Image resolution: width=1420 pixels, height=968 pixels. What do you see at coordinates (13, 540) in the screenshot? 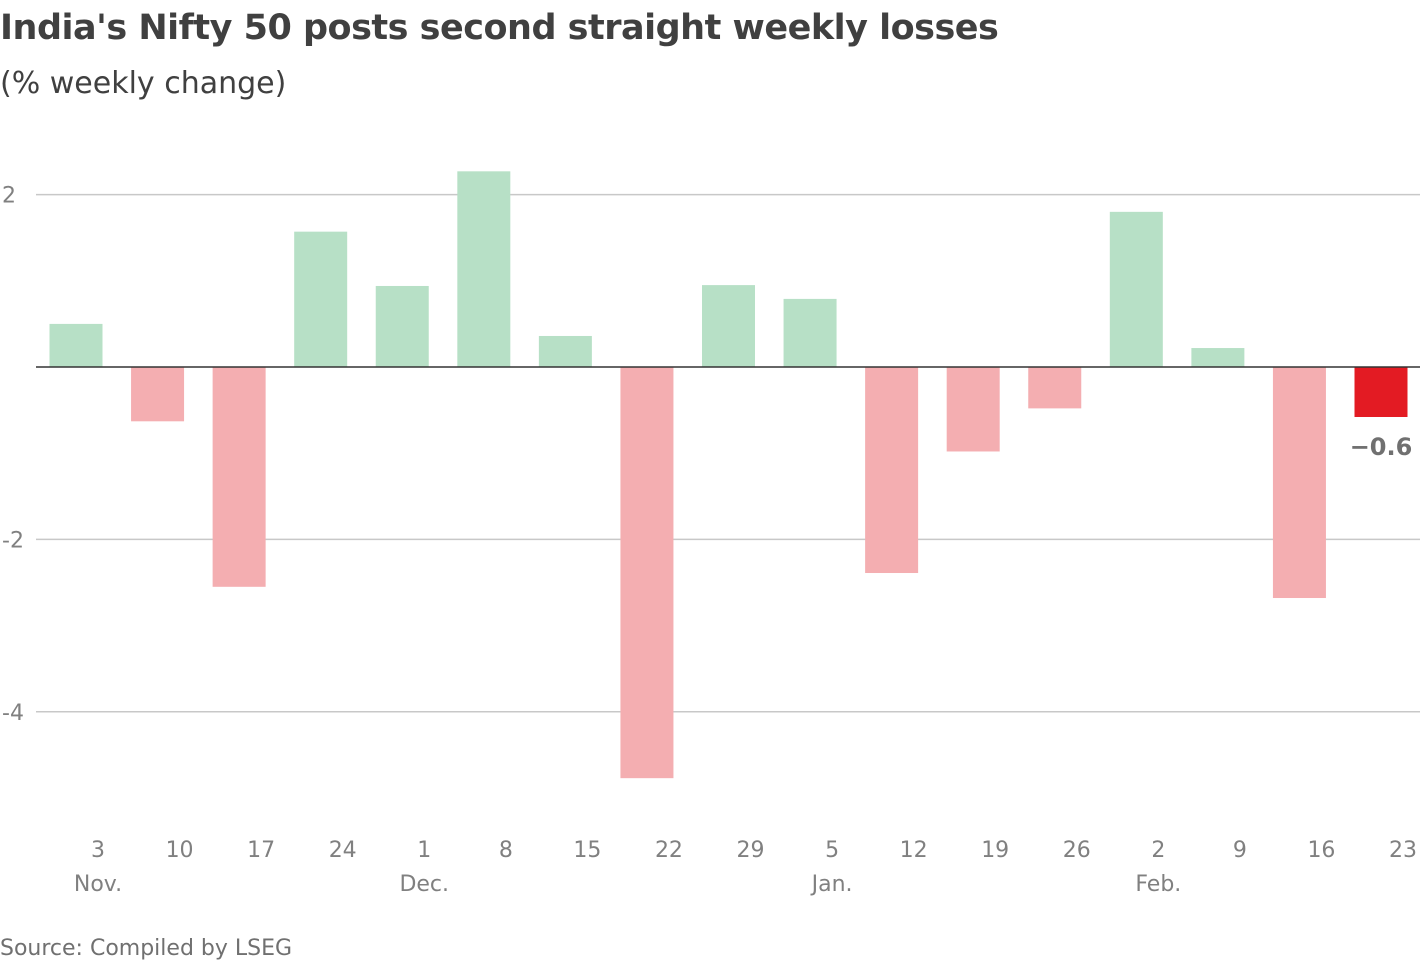
I see `y-tick-label: -2` at bounding box center [13, 540].